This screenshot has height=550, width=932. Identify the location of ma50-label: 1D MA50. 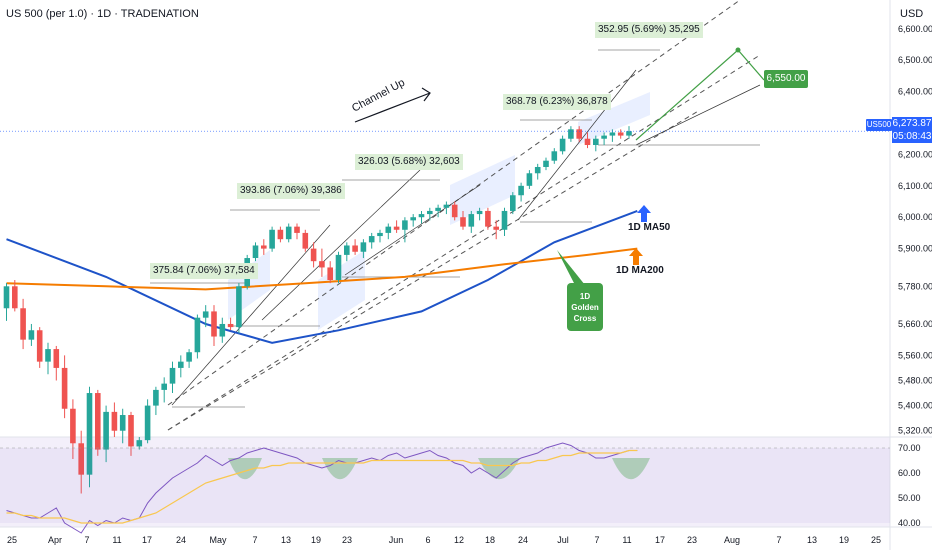
(649, 227).